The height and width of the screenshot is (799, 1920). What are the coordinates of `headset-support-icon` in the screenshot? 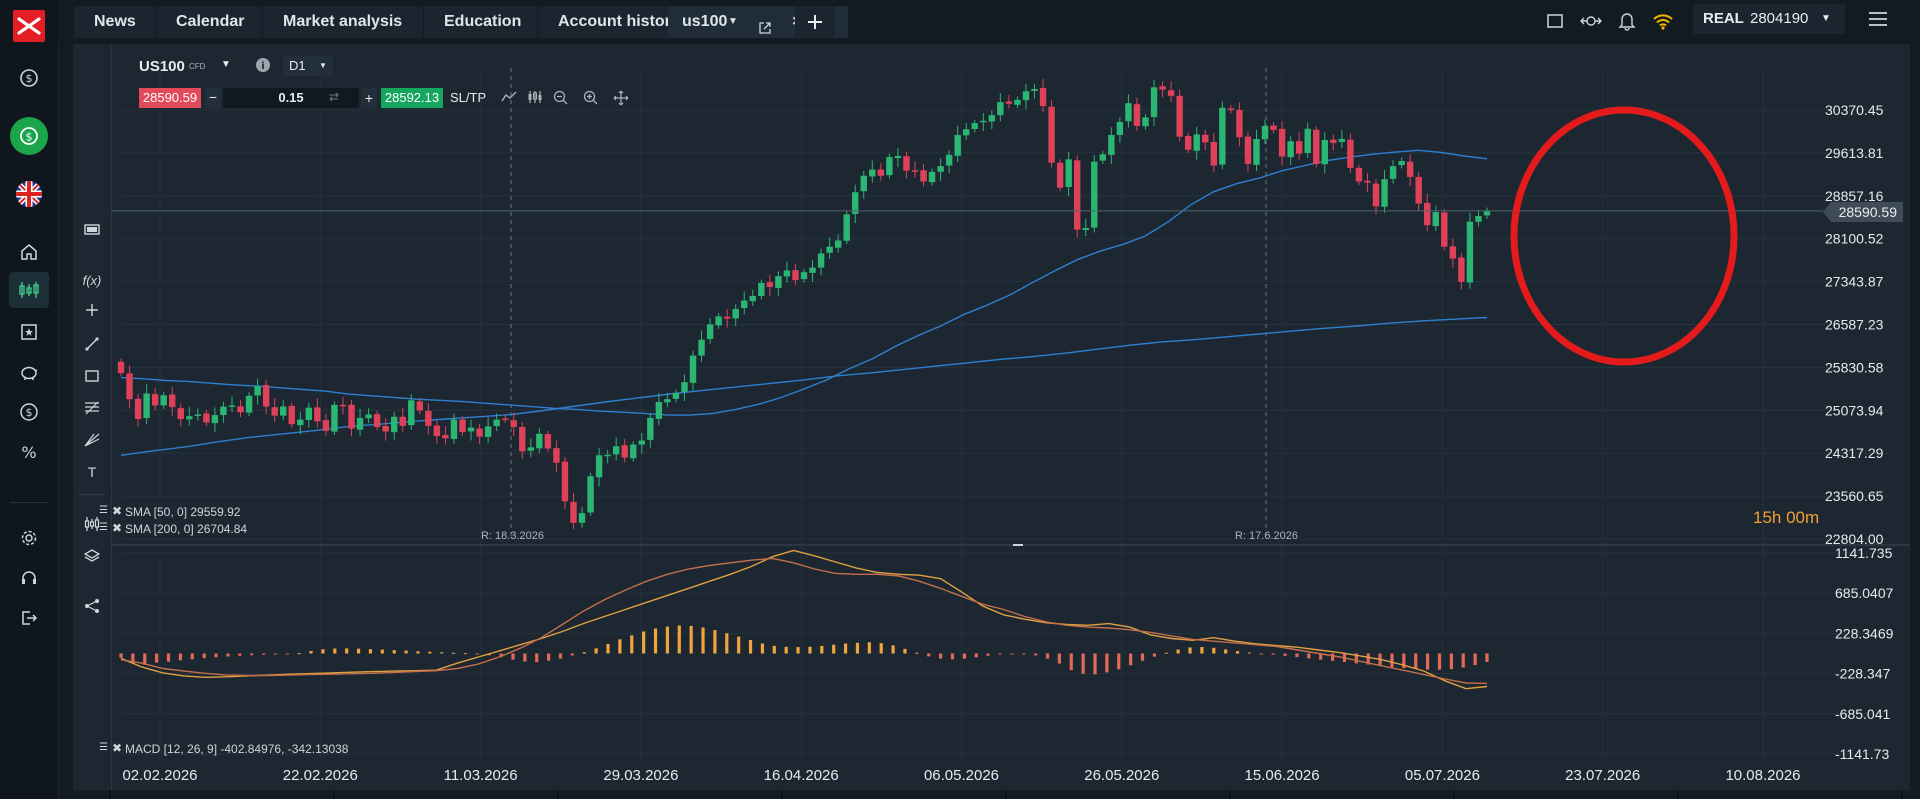 It's located at (29, 578).